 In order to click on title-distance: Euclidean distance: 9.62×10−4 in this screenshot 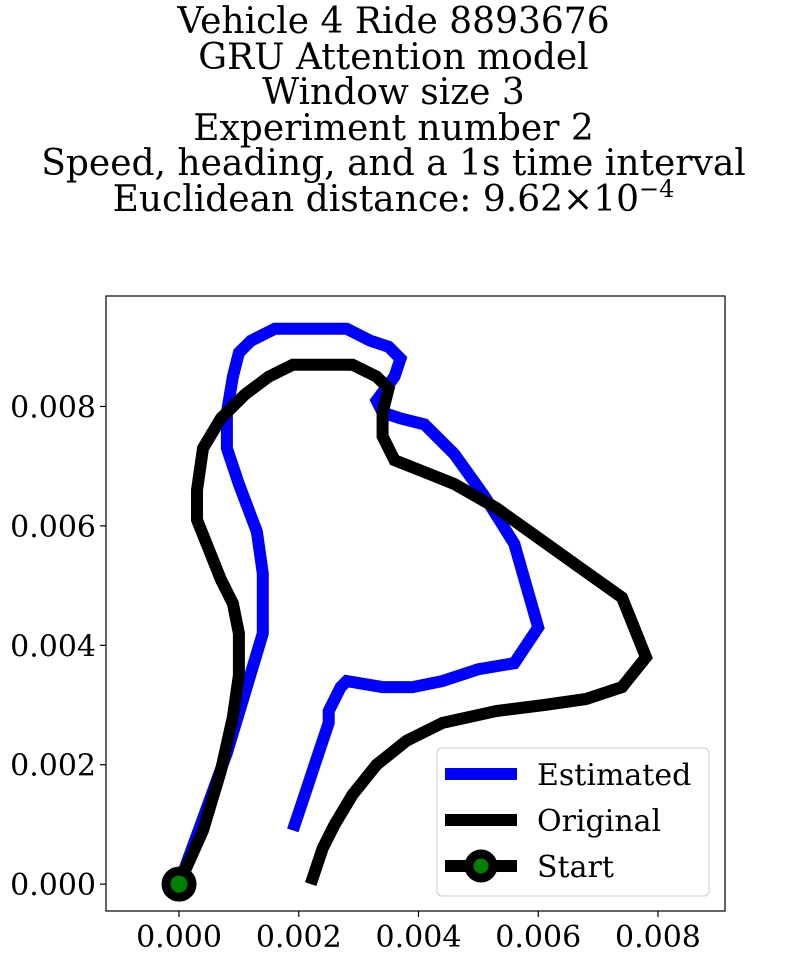, I will do `click(393, 198)`.